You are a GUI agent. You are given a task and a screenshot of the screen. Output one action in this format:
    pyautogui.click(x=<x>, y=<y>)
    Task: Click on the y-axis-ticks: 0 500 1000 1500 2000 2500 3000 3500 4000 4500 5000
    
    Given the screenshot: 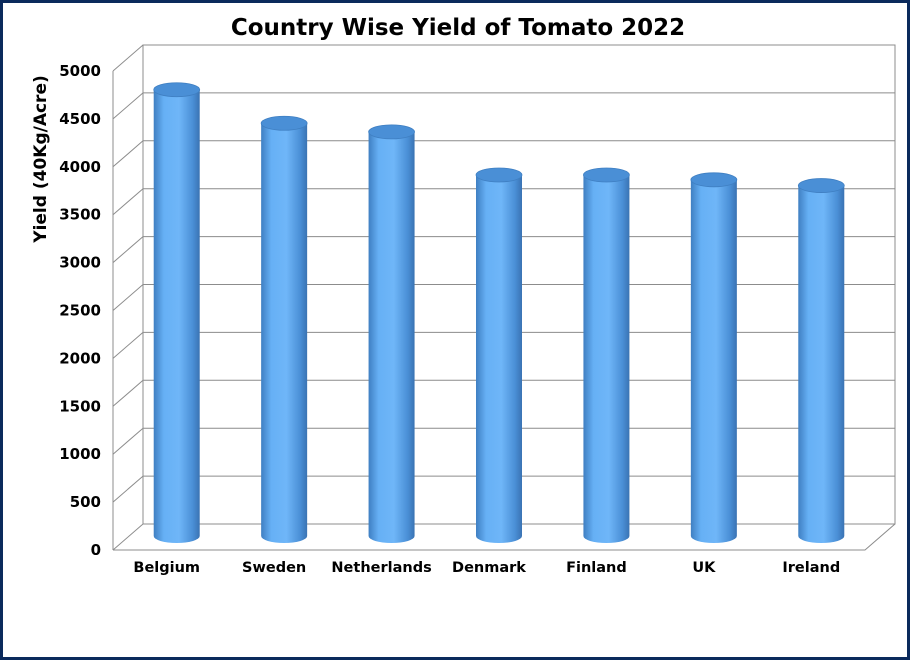 What is the action you would take?
    pyautogui.click(x=80, y=310)
    